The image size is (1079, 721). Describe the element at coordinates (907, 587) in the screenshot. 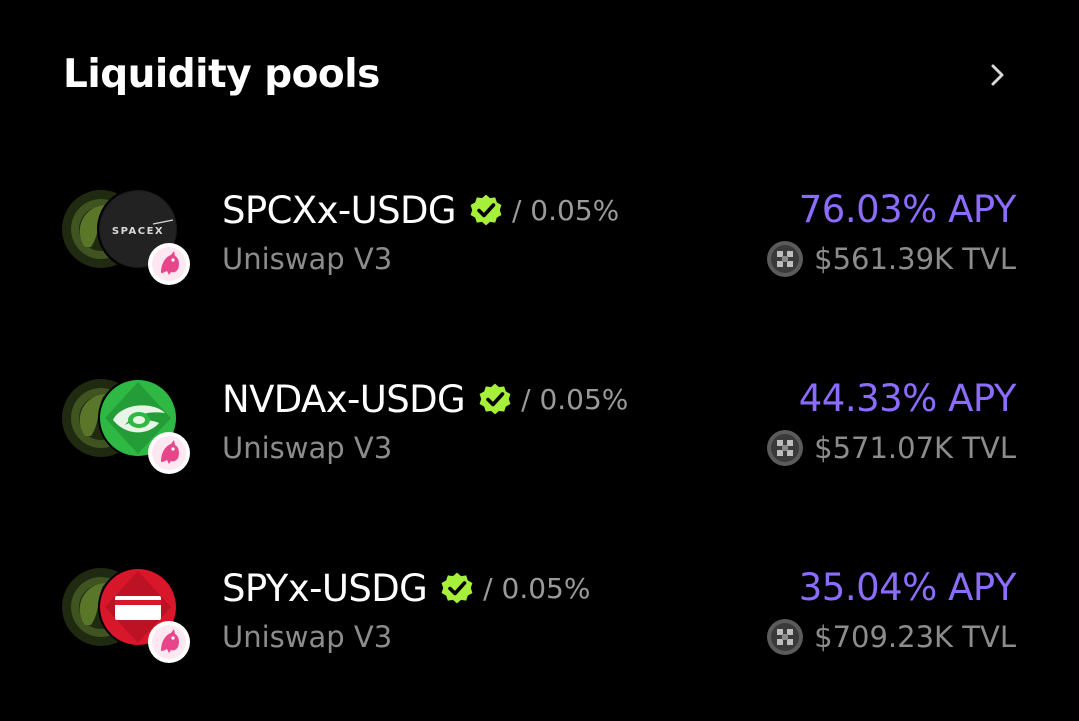

I see `pool-apy: 35.04% APY` at that location.